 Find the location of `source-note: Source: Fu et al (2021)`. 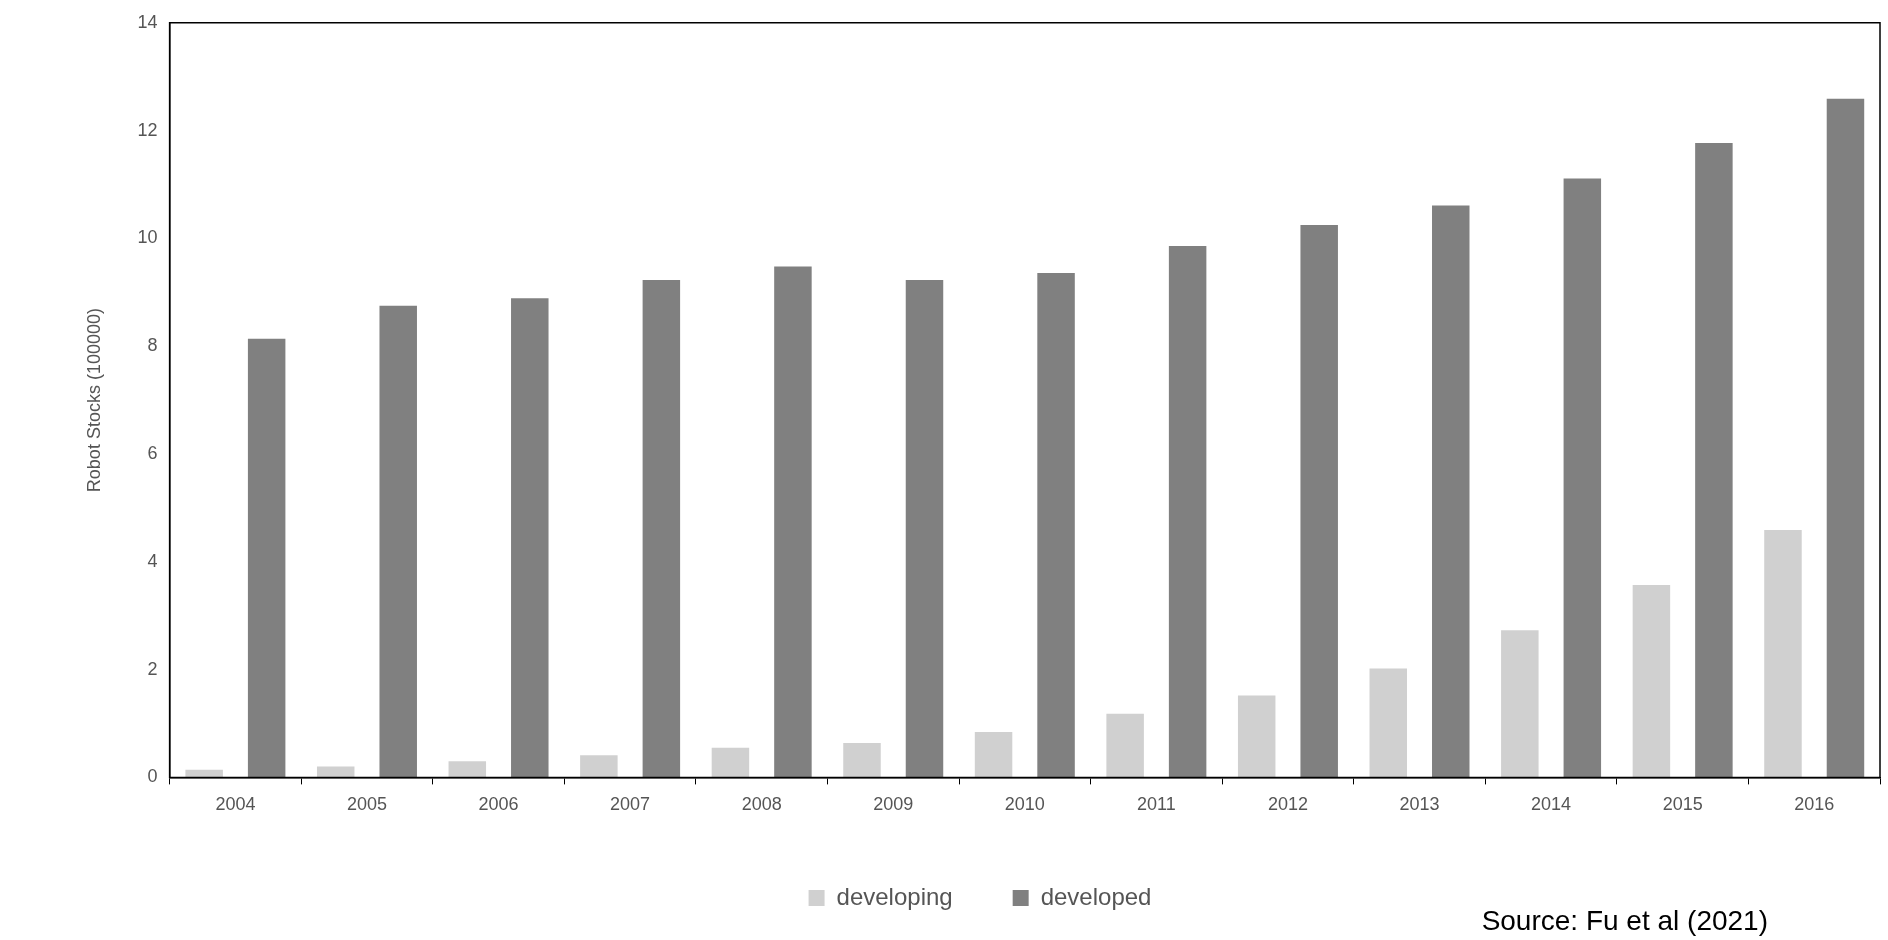

source-note: Source: Fu et al (2021) is located at coordinates (1624, 920).